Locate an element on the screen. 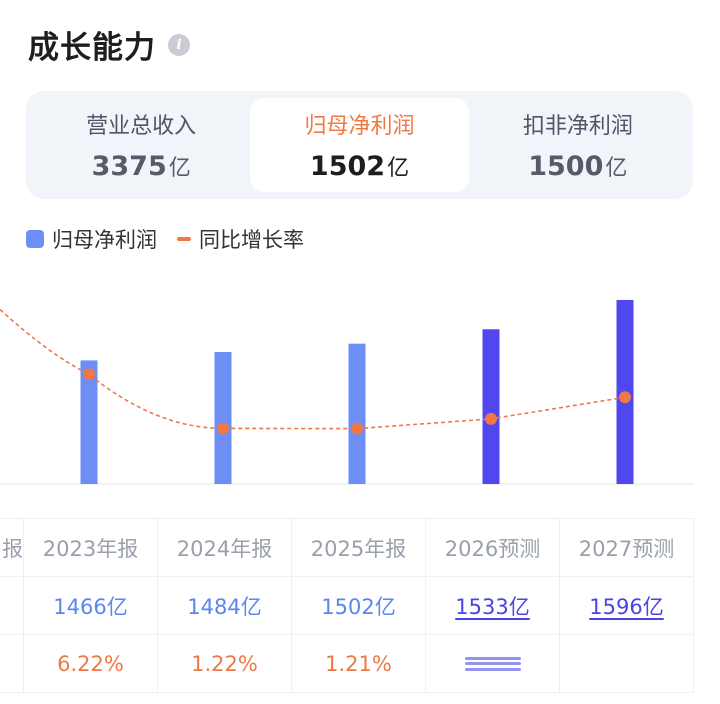 This screenshot has width=720, height=704. legend-line-label: 同比增长率 is located at coordinates (251, 240).